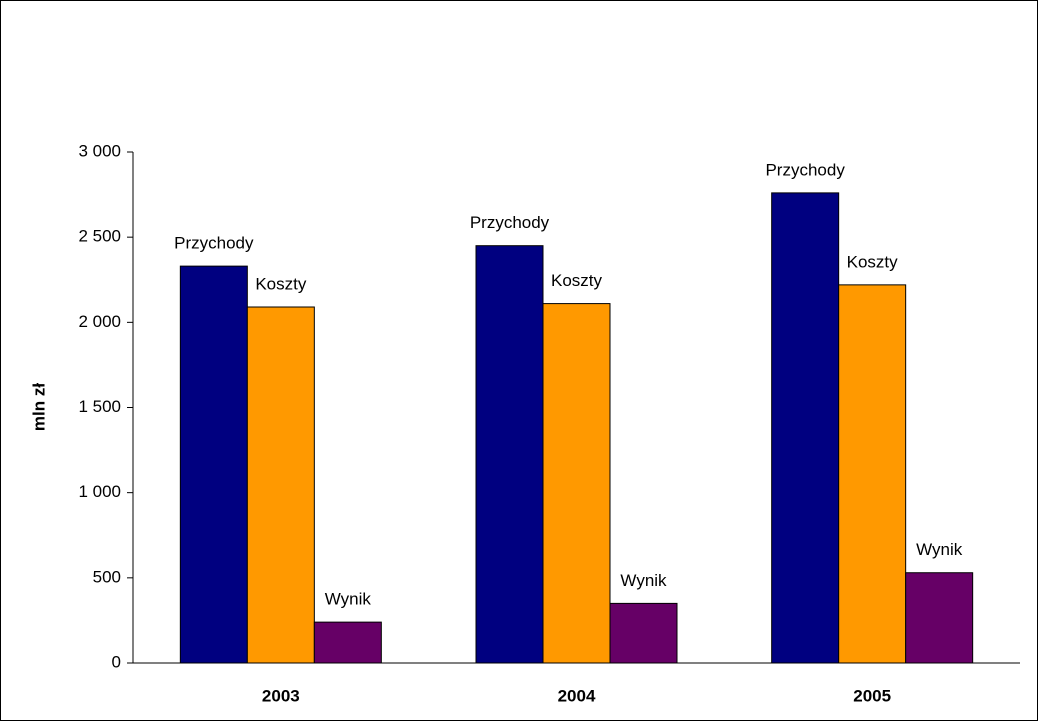 The image size is (1039, 722). Describe the element at coordinates (872, 695) in the screenshot. I see `x-tick-label: 2005` at that location.